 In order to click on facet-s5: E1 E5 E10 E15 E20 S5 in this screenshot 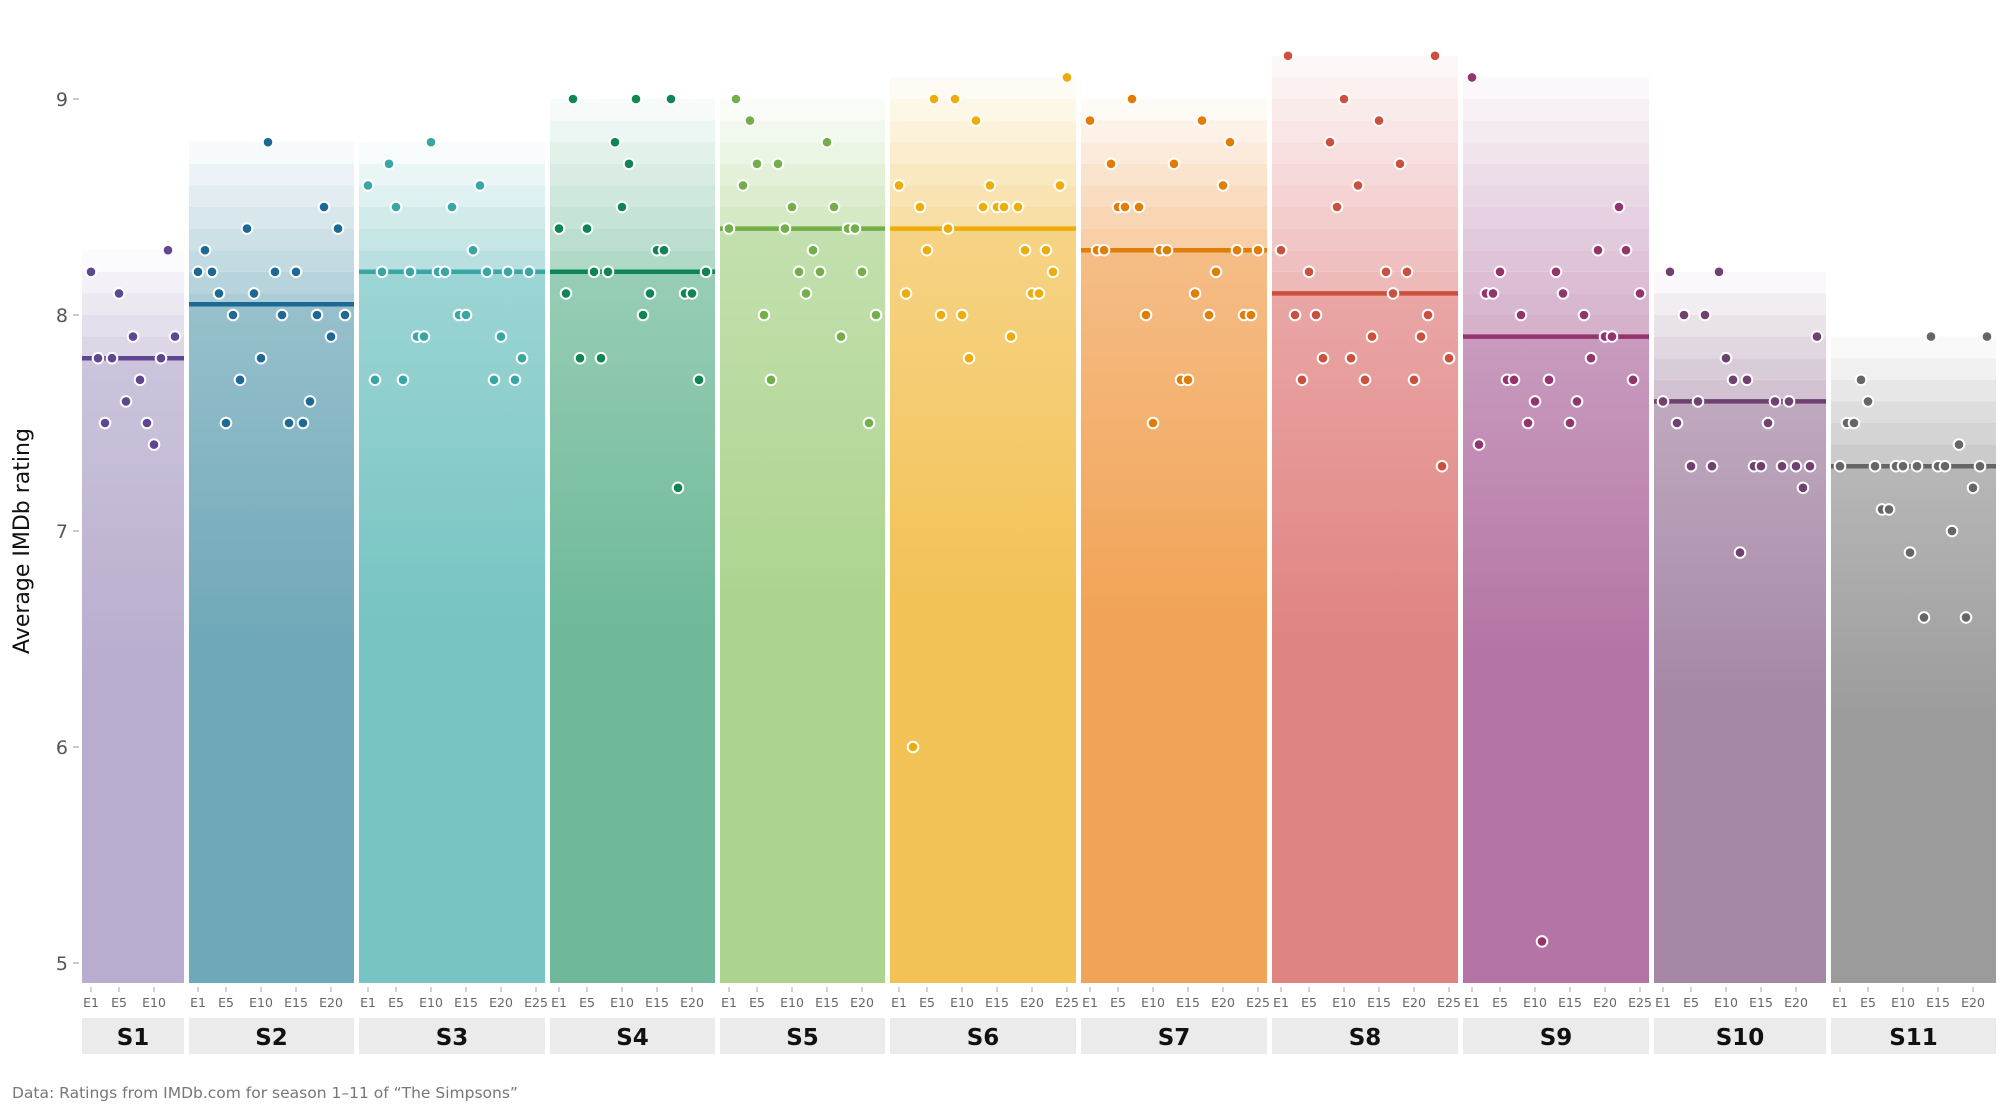, I will do `click(802, 573)`.